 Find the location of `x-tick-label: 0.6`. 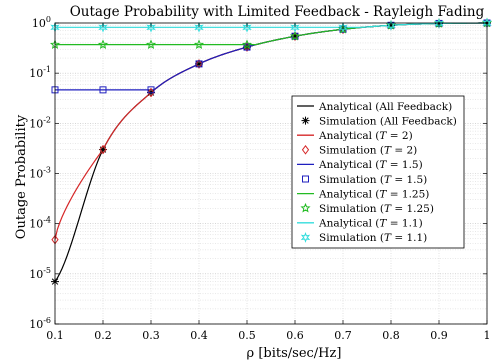

x-tick-label: 0.6 is located at coordinates (295, 335).